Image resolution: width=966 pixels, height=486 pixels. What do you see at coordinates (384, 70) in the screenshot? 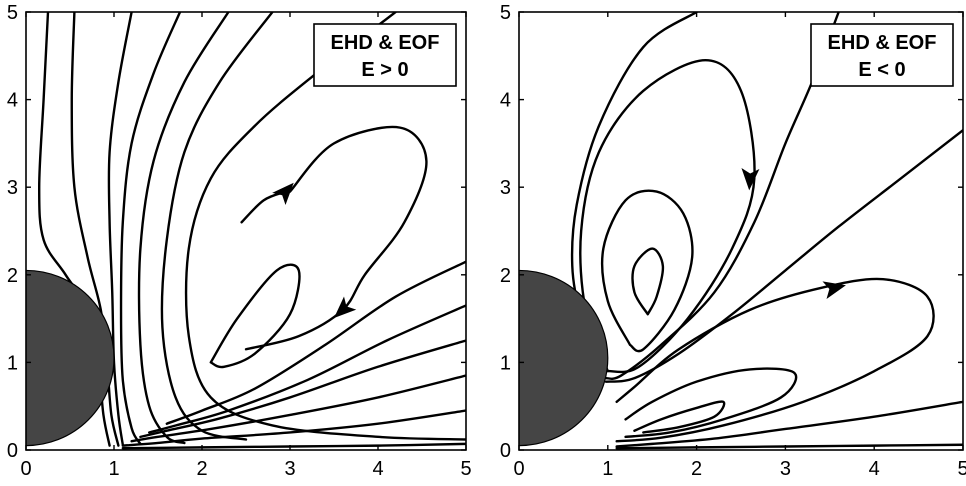
I see `legend-label-2: E > 0` at bounding box center [384, 70].